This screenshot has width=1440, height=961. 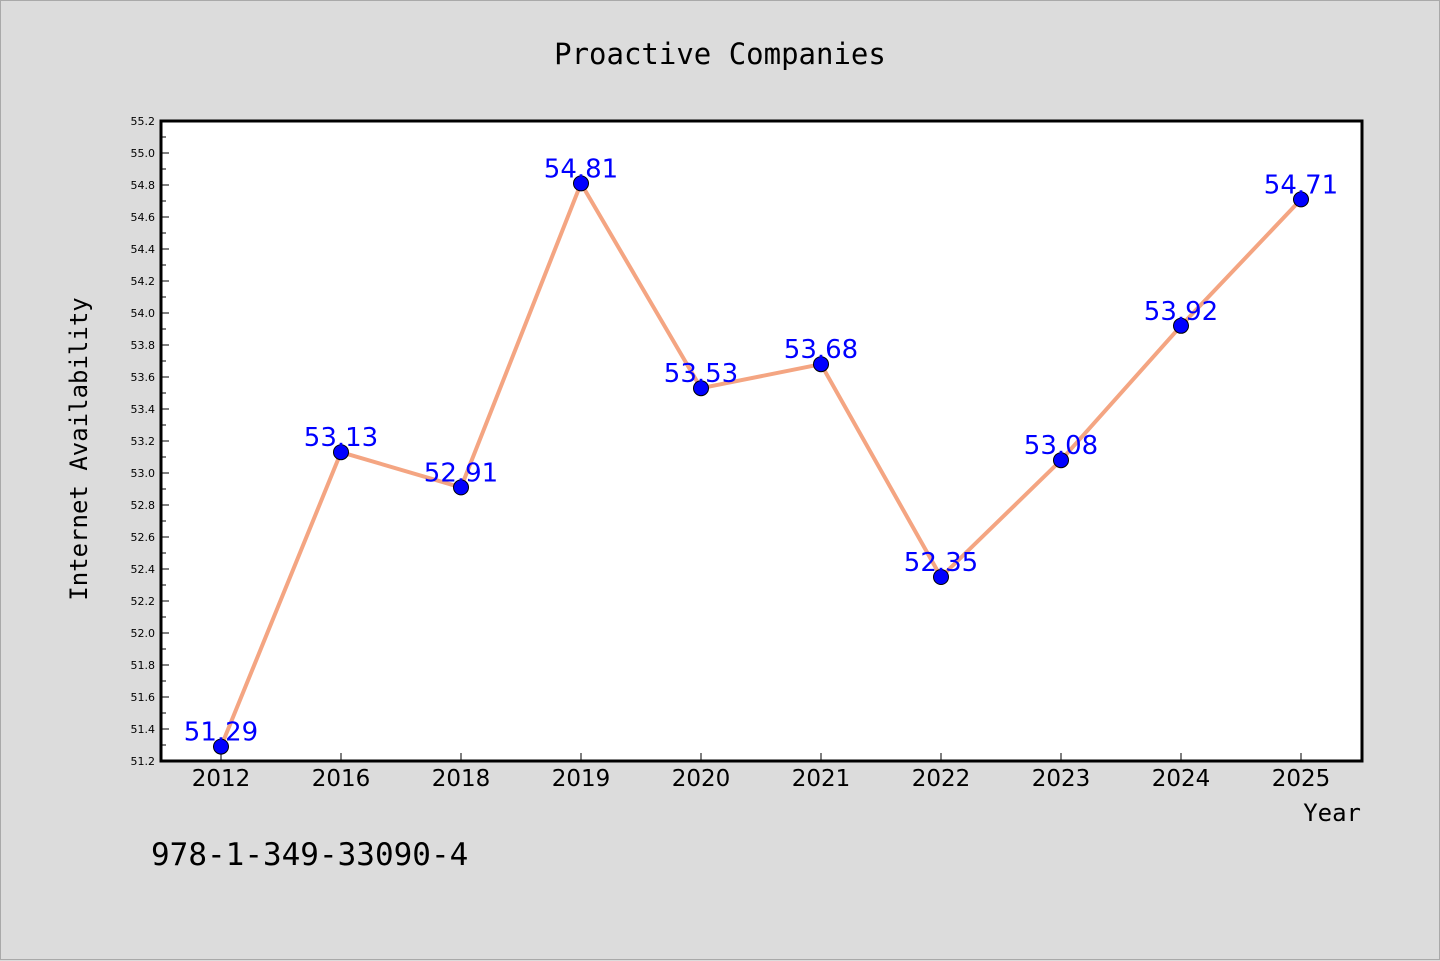 What do you see at coordinates (1301, 185) in the screenshot?
I see `data-label: 54.71` at bounding box center [1301, 185].